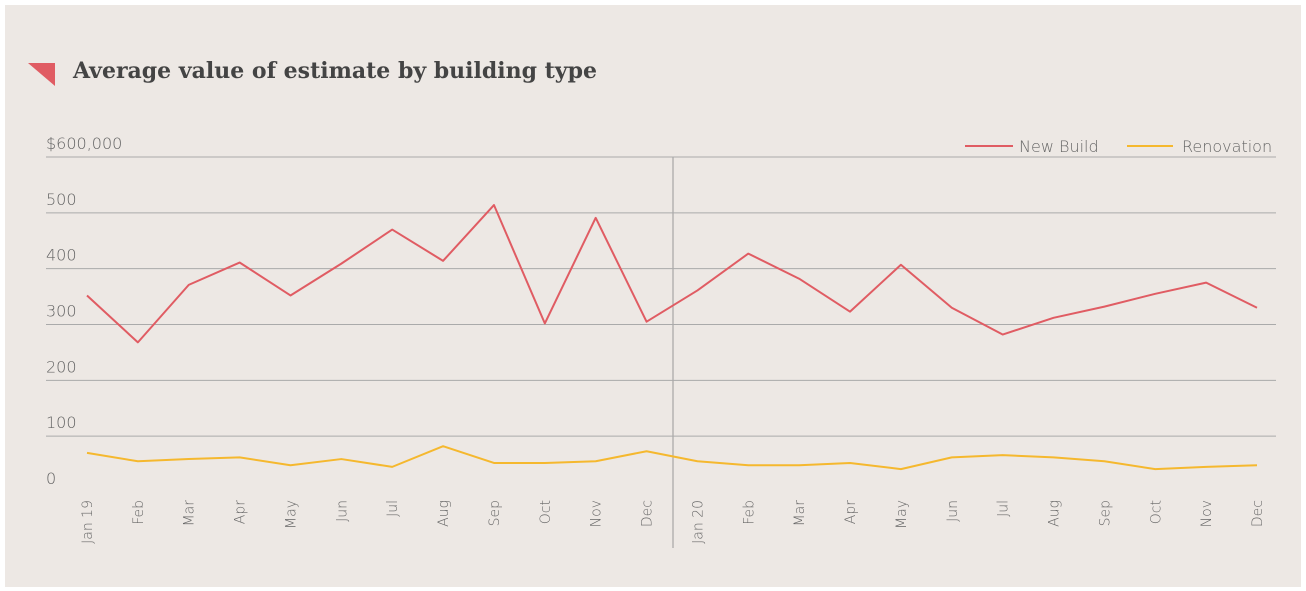  What do you see at coordinates (61, 422) in the screenshot?
I see `y-tick-label: 100` at bounding box center [61, 422].